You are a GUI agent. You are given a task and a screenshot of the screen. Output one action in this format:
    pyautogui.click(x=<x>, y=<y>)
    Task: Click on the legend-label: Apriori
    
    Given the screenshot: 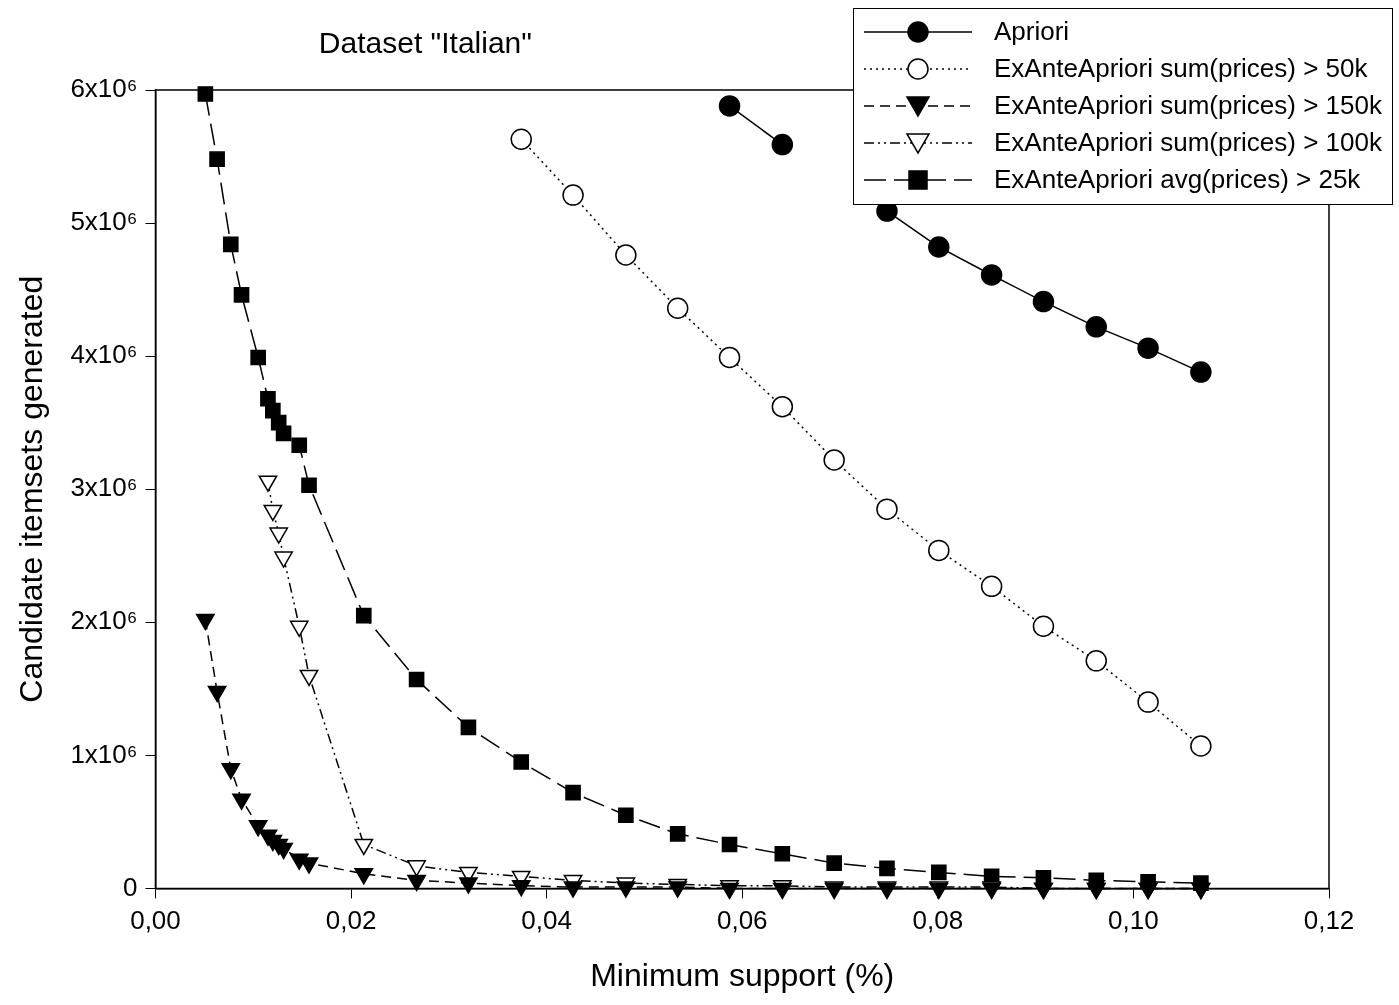 What is the action you would take?
    pyautogui.click(x=1032, y=31)
    